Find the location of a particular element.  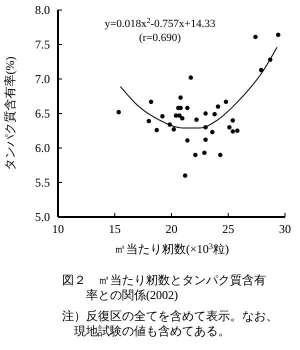

line-series is located at coordinates (199, 87).